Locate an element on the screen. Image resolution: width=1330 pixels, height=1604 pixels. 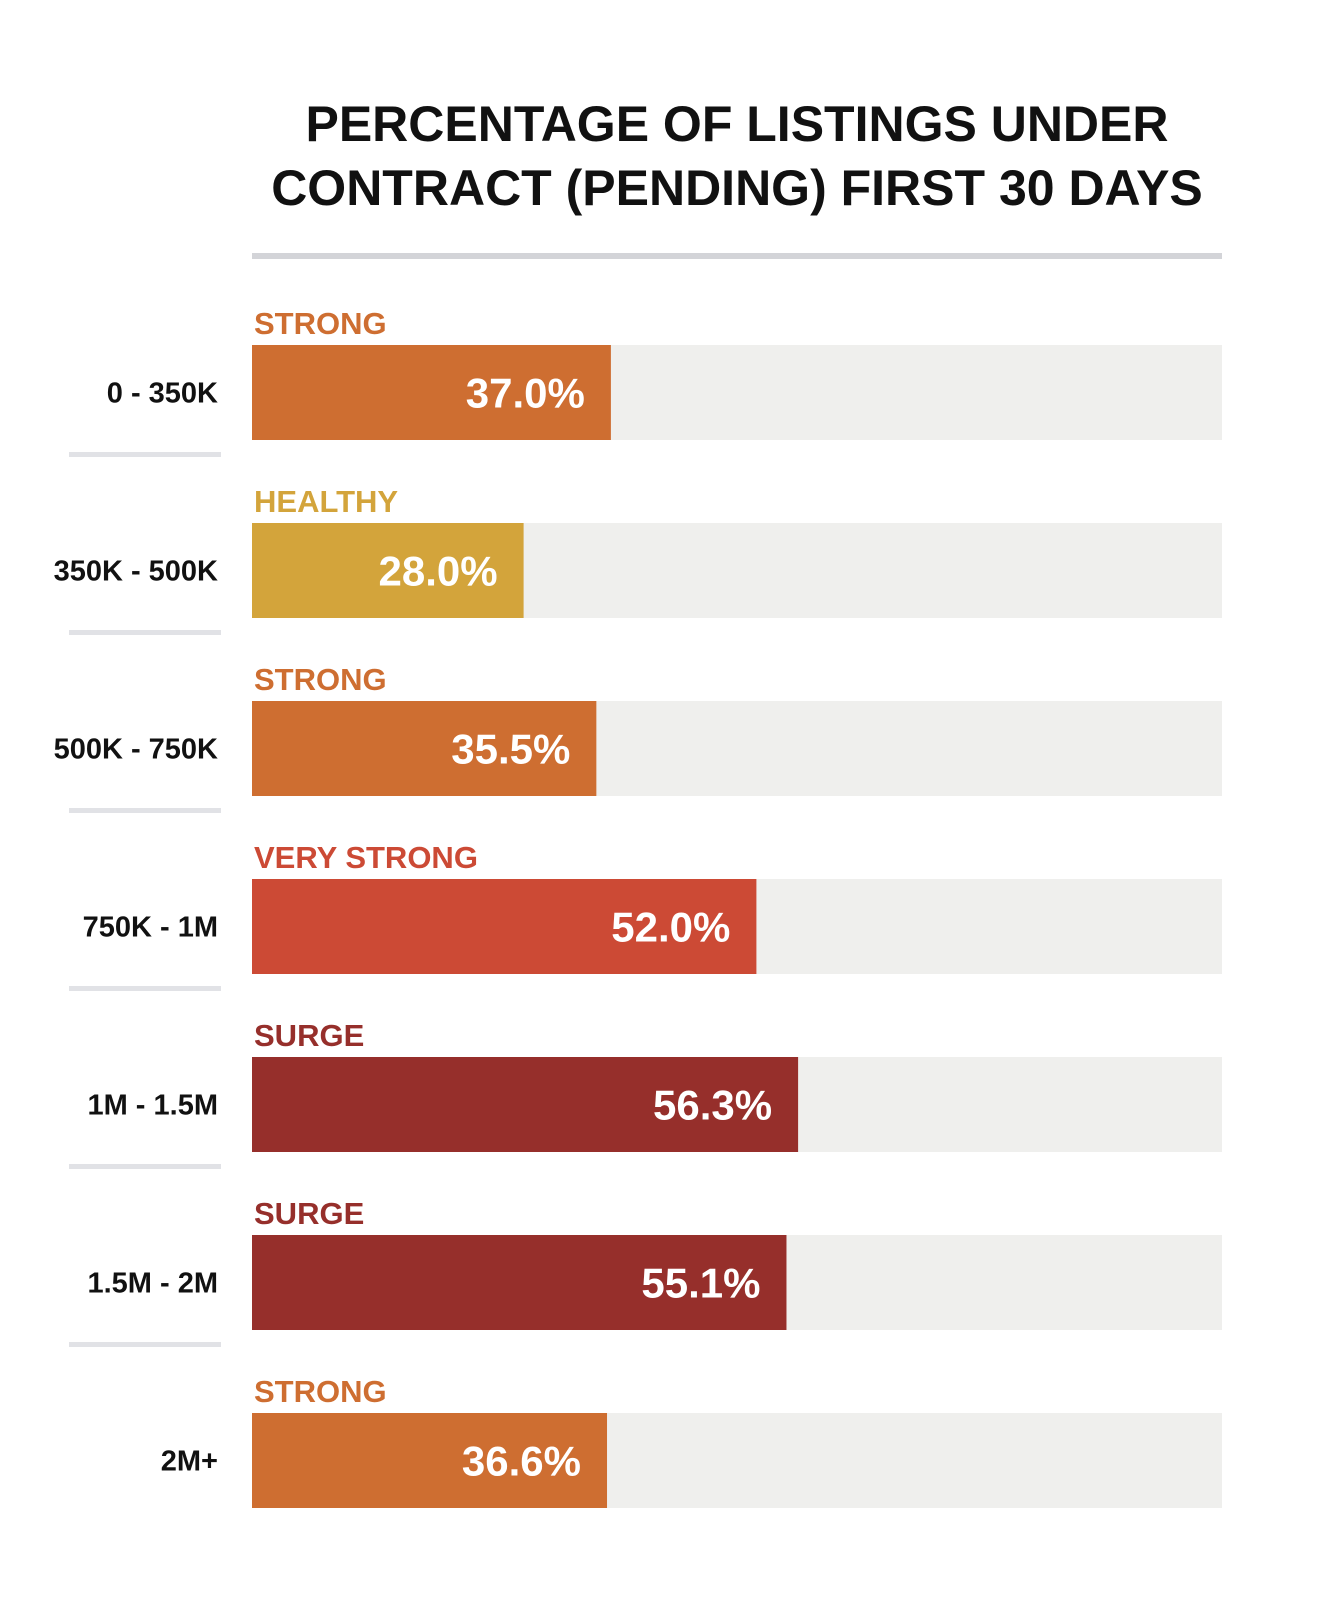
category-label: 2M+ is located at coordinates (189, 1462).